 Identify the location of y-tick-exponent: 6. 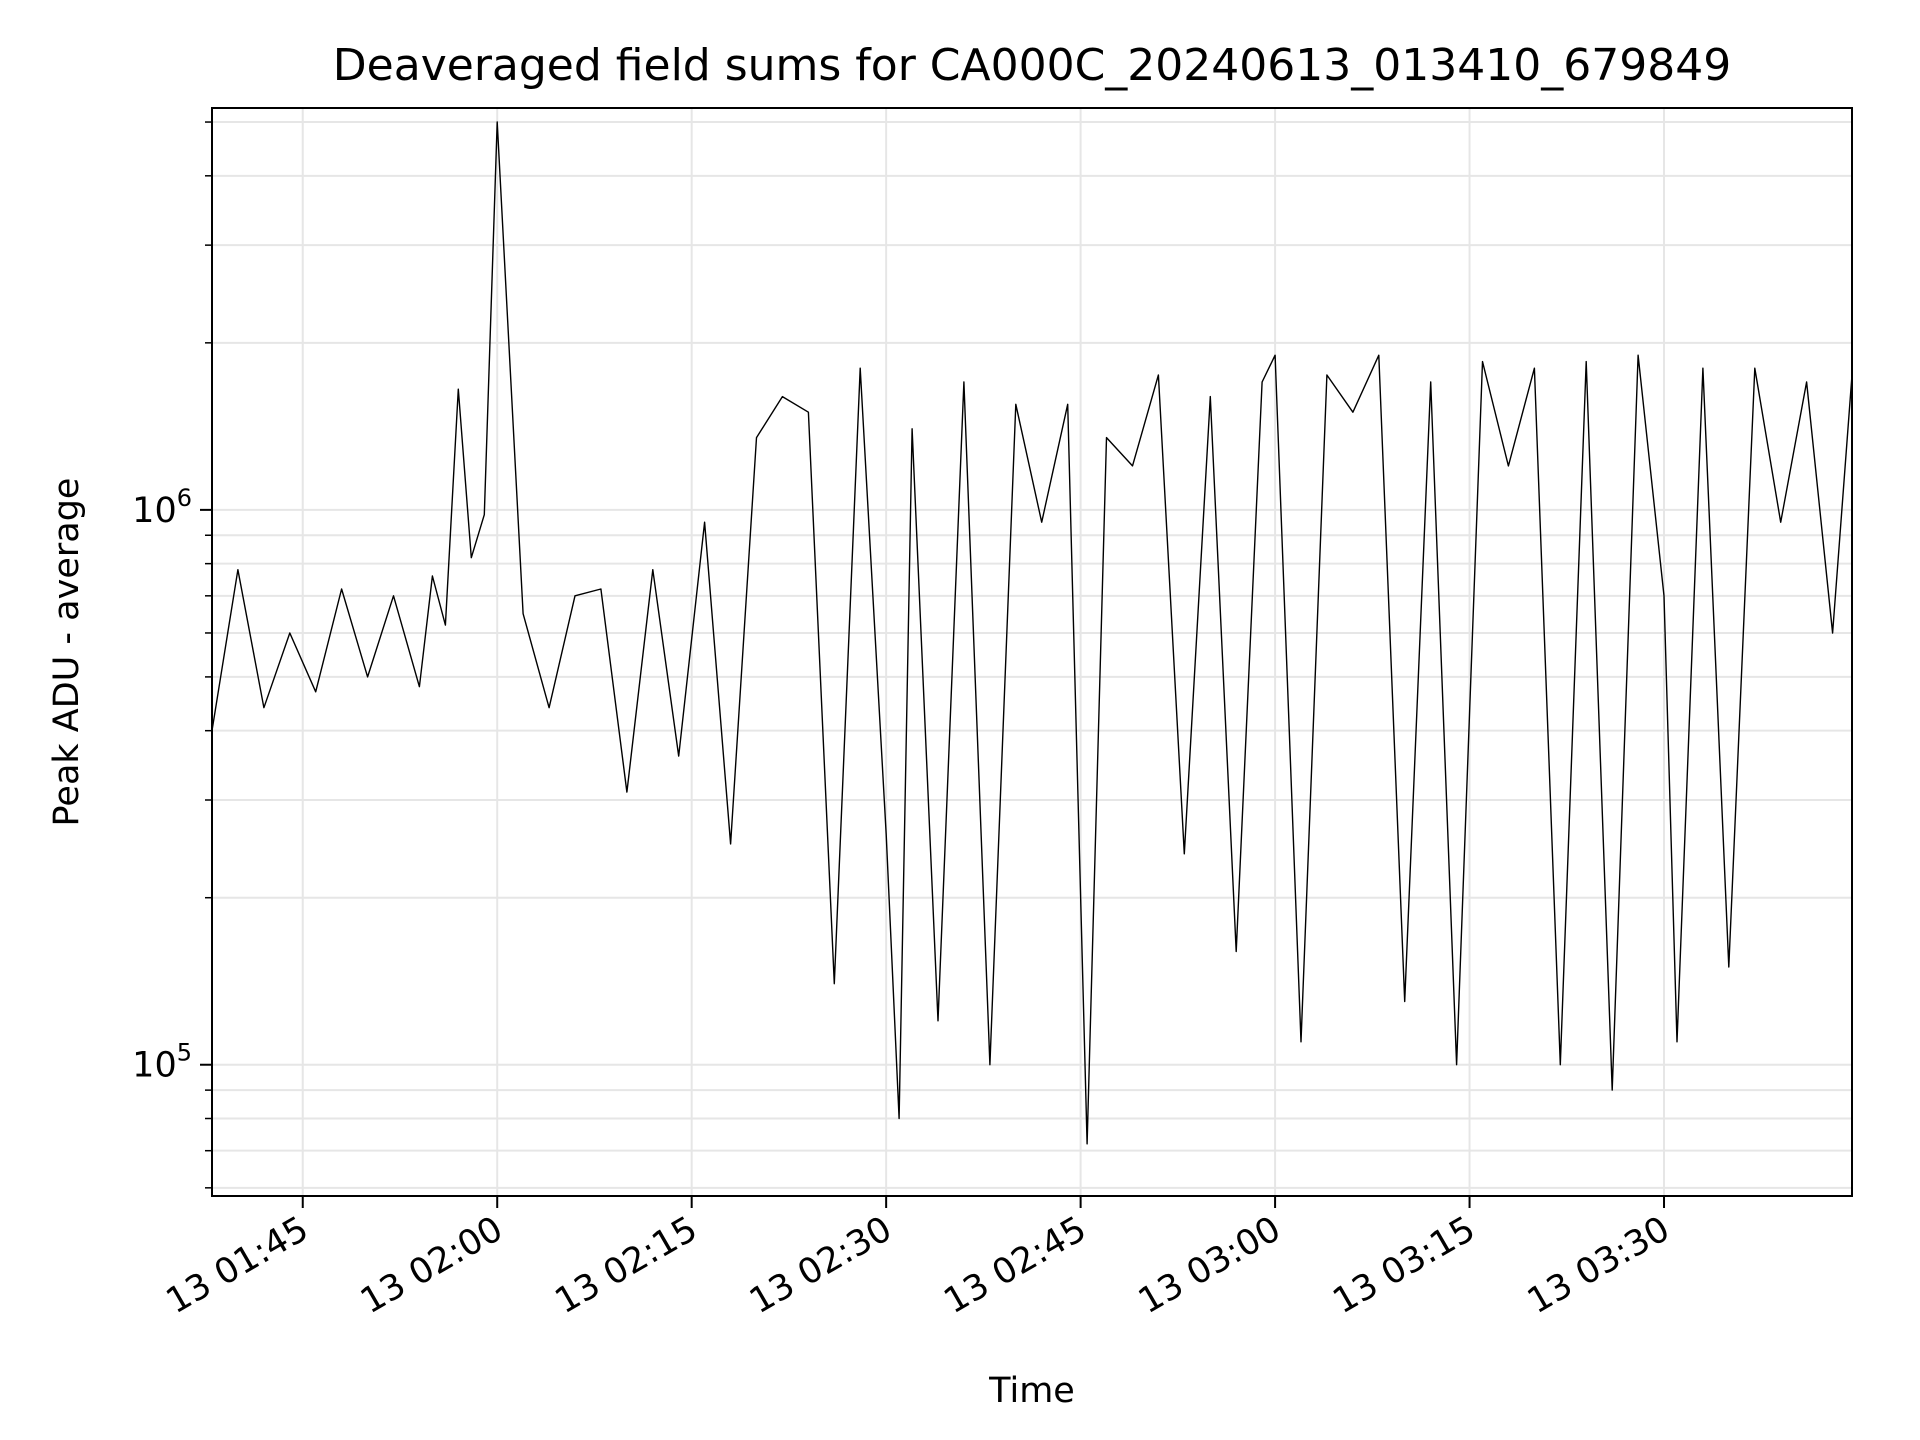
(184, 498).